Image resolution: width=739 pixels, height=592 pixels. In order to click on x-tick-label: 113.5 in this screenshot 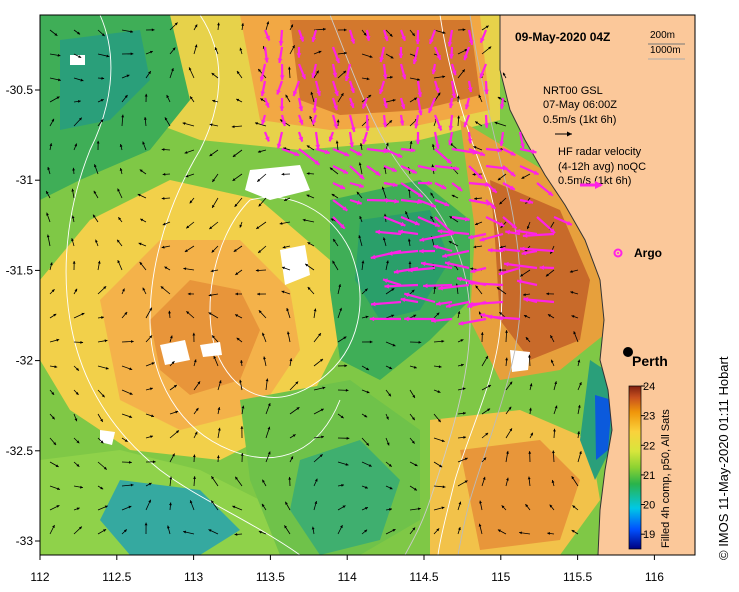, I will do `click(270, 577)`.